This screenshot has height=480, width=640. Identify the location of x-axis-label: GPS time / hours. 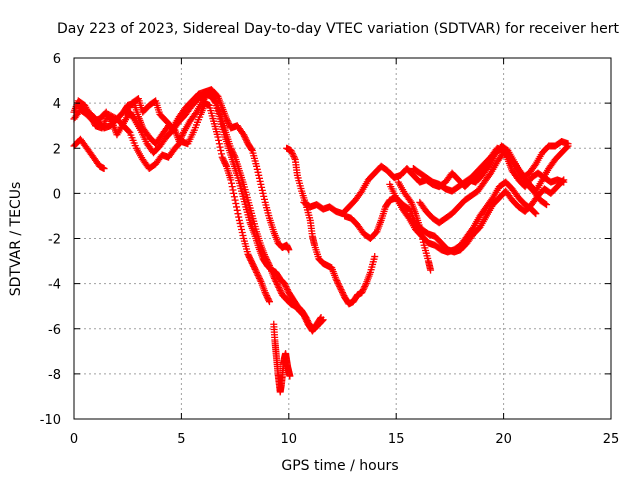
(339, 466).